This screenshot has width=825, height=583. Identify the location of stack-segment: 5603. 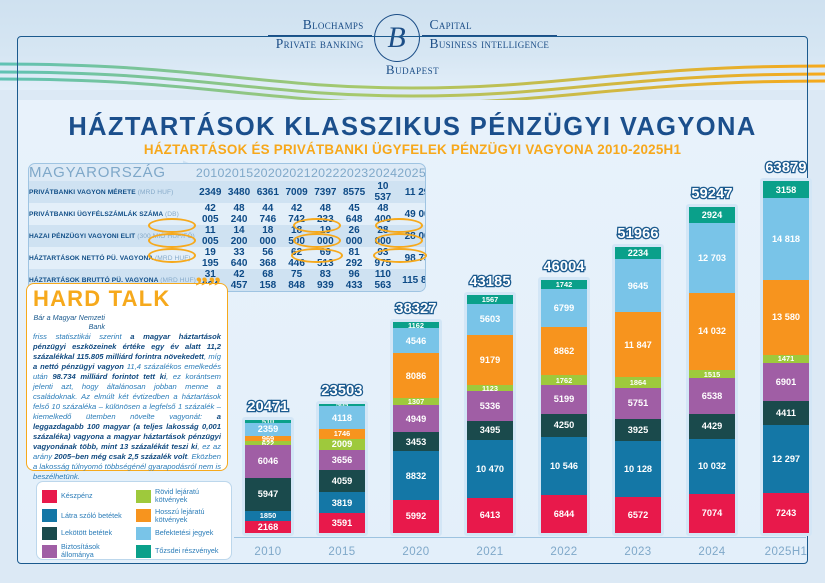
(490, 319).